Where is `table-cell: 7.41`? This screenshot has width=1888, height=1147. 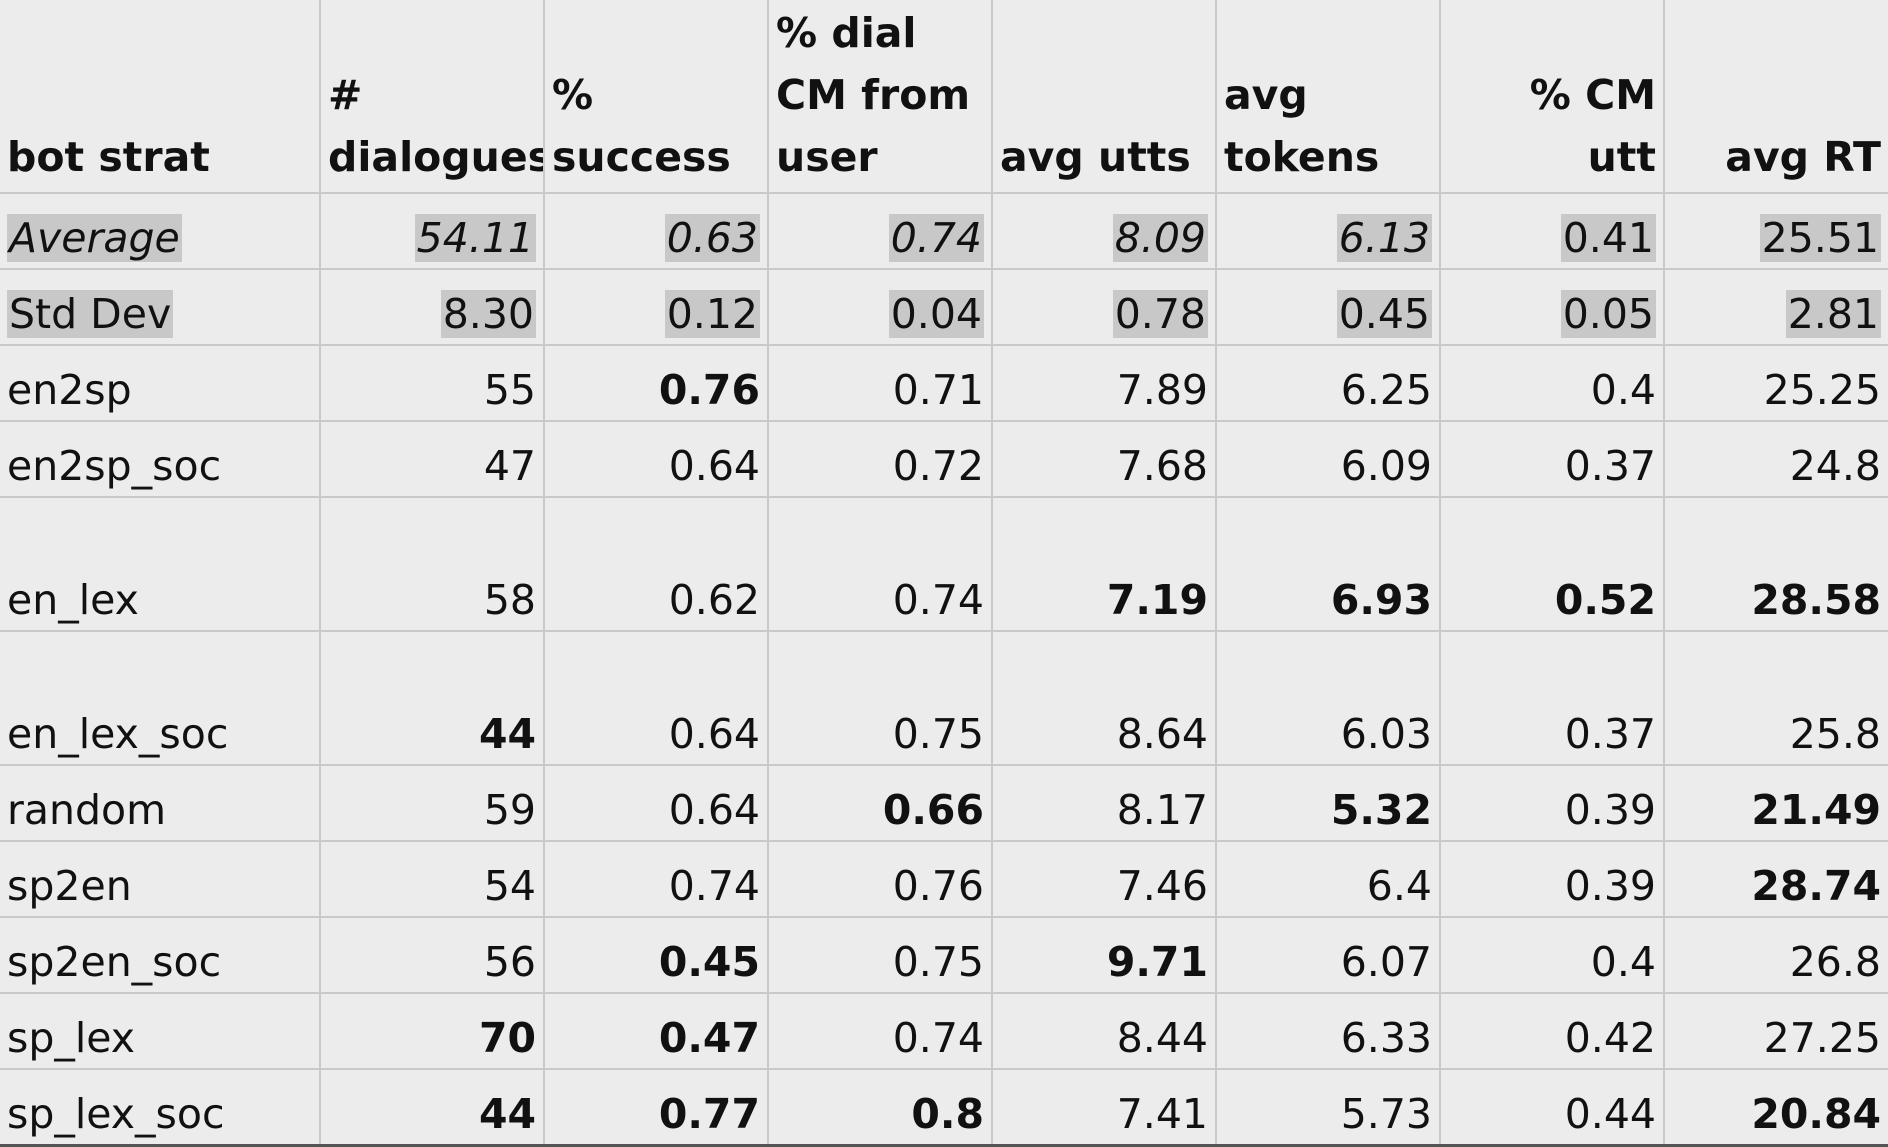
table-cell: 7.41 is located at coordinates (1104, 1107).